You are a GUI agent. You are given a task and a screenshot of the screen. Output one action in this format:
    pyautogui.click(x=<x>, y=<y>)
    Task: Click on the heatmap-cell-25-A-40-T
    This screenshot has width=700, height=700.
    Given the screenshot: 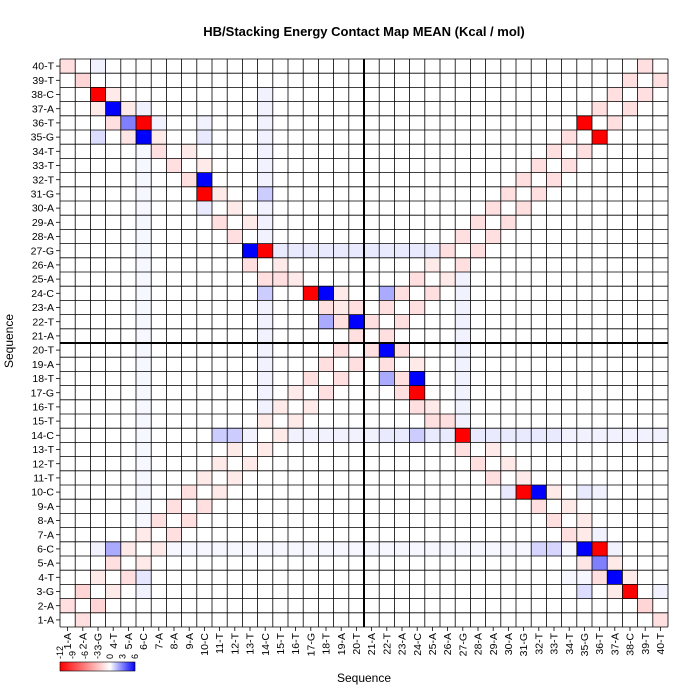 What is the action you would take?
    pyautogui.click(x=660, y=279)
    